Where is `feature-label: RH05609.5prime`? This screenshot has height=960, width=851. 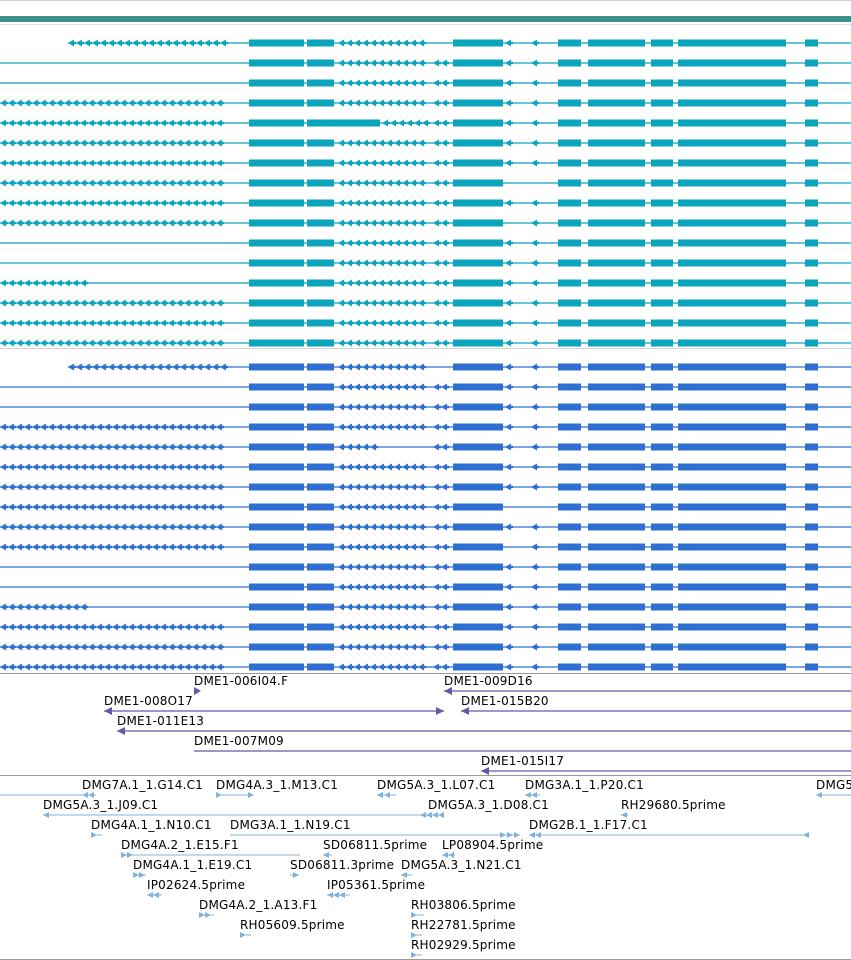 feature-label: RH05609.5prime is located at coordinates (292, 925).